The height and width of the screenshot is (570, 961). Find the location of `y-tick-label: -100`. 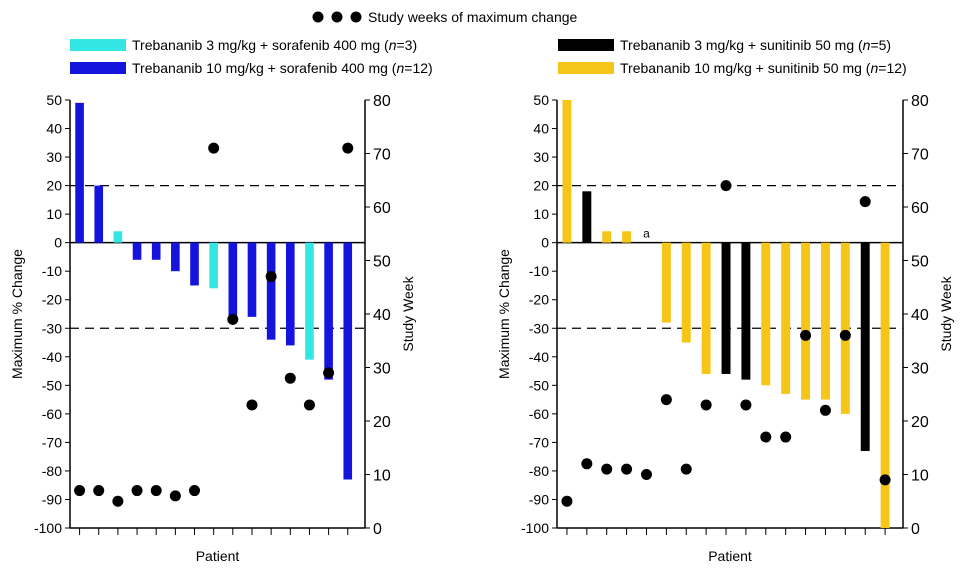

y-tick-label: -100 is located at coordinates (48, 528).